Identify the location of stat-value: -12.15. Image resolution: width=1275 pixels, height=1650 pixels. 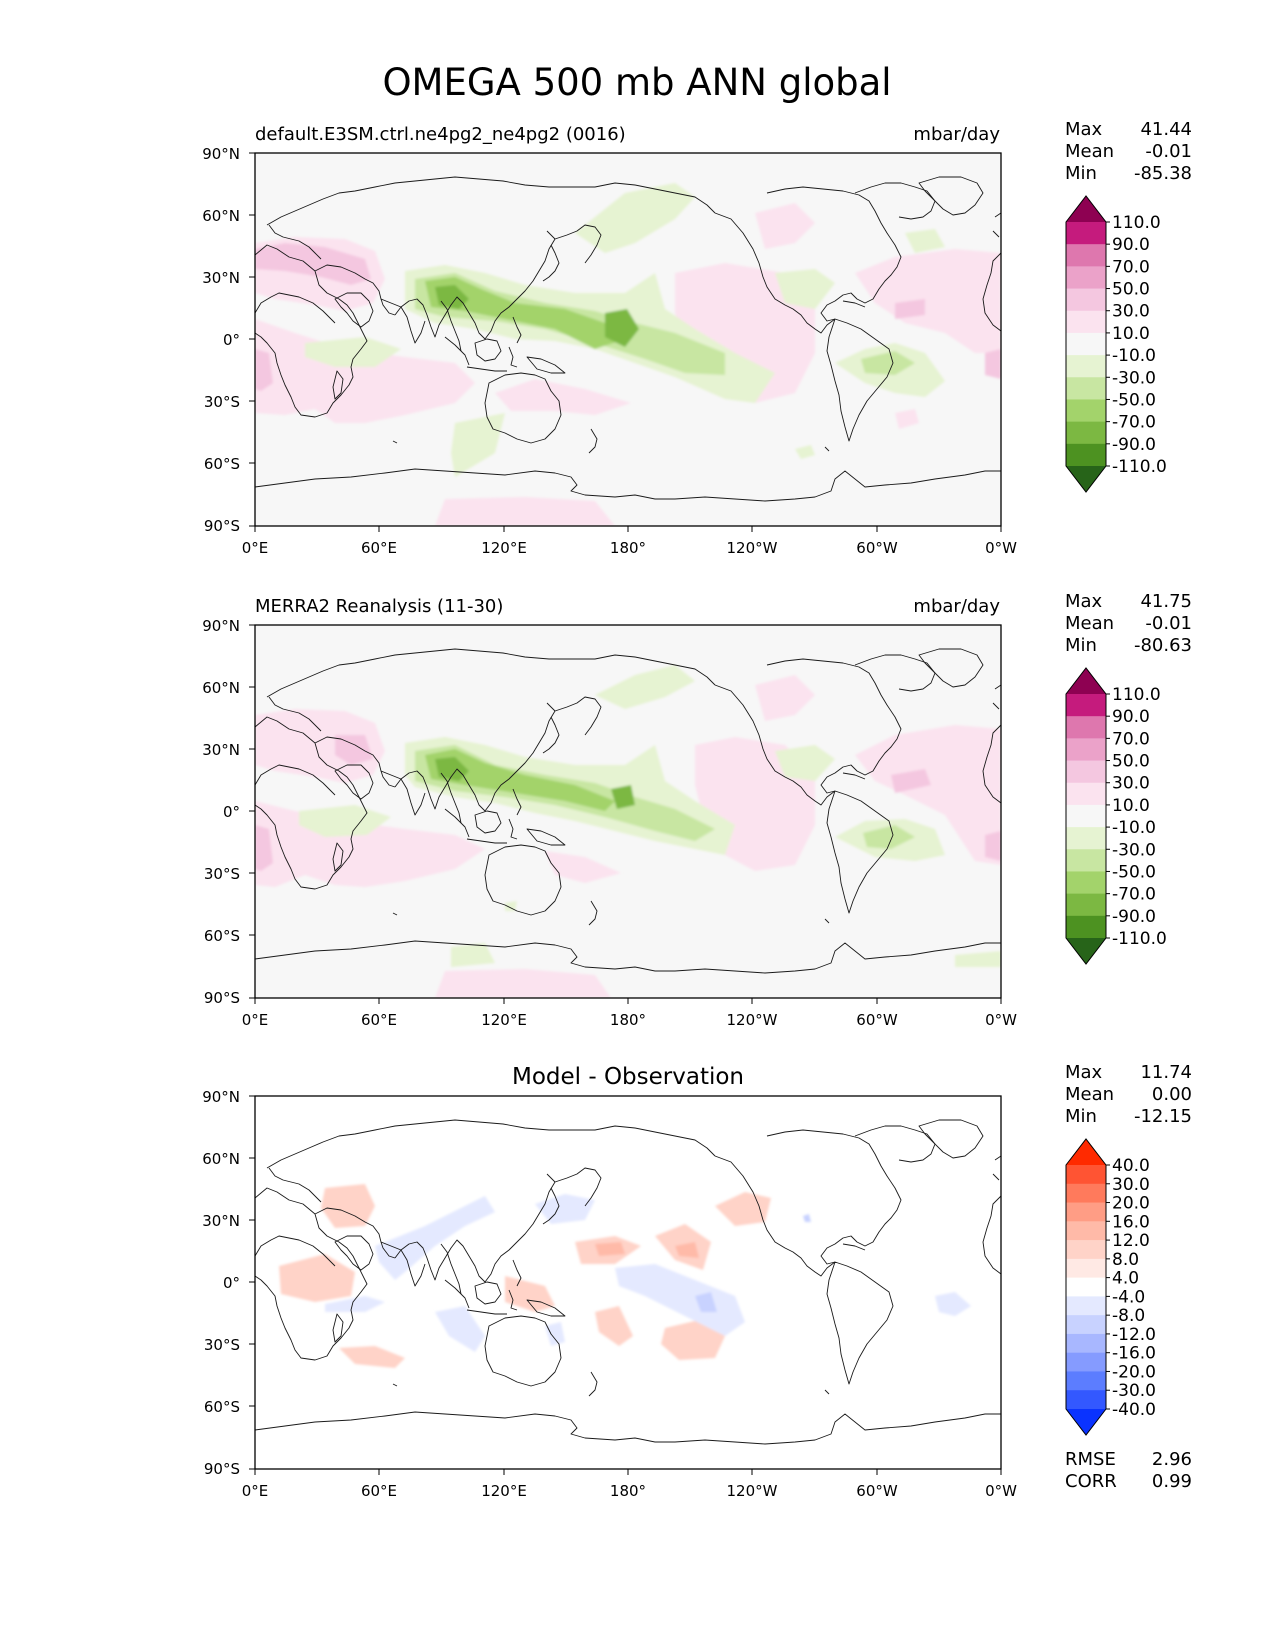
(1163, 1116).